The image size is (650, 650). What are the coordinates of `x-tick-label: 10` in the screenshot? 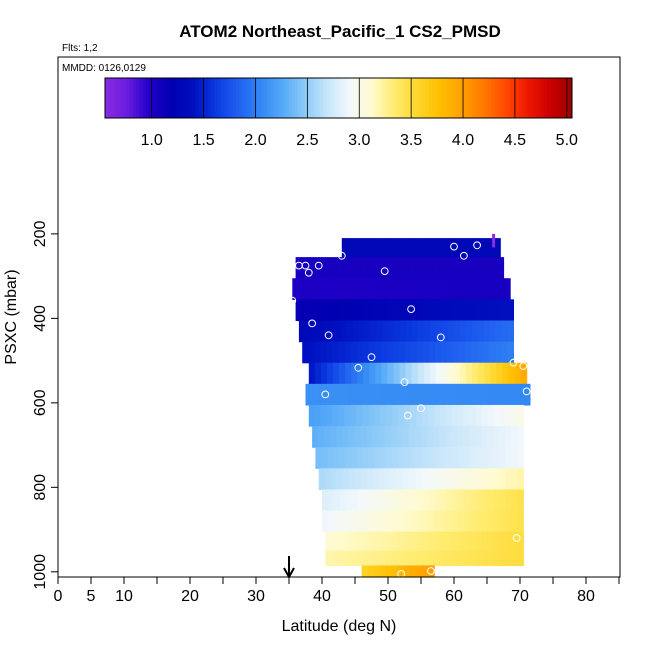 It's located at (124, 596).